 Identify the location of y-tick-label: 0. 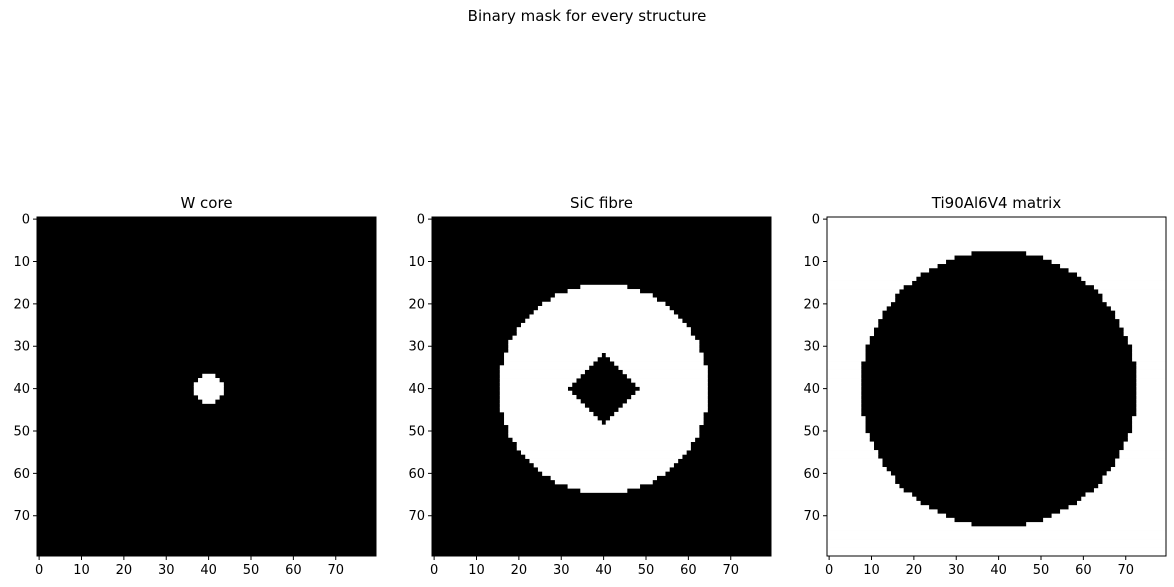
(26, 220).